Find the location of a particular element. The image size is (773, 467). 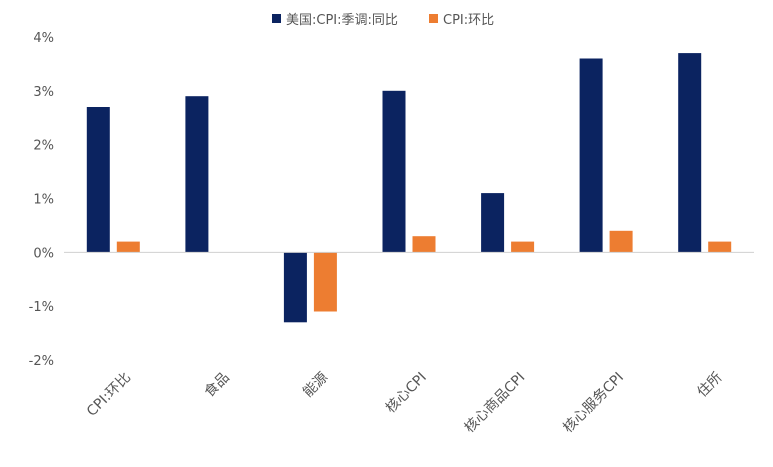

y-axis: -2% -1% 0% 1% 2% 3% 4% is located at coordinates (41, 200).